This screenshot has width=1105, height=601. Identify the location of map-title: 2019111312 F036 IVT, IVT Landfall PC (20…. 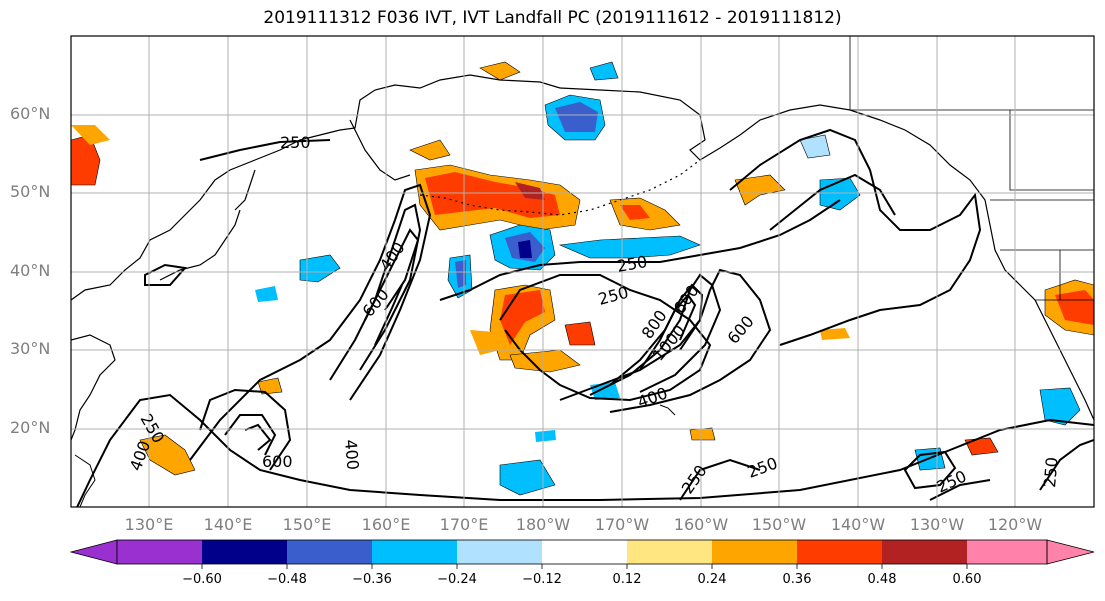
(552, 18).